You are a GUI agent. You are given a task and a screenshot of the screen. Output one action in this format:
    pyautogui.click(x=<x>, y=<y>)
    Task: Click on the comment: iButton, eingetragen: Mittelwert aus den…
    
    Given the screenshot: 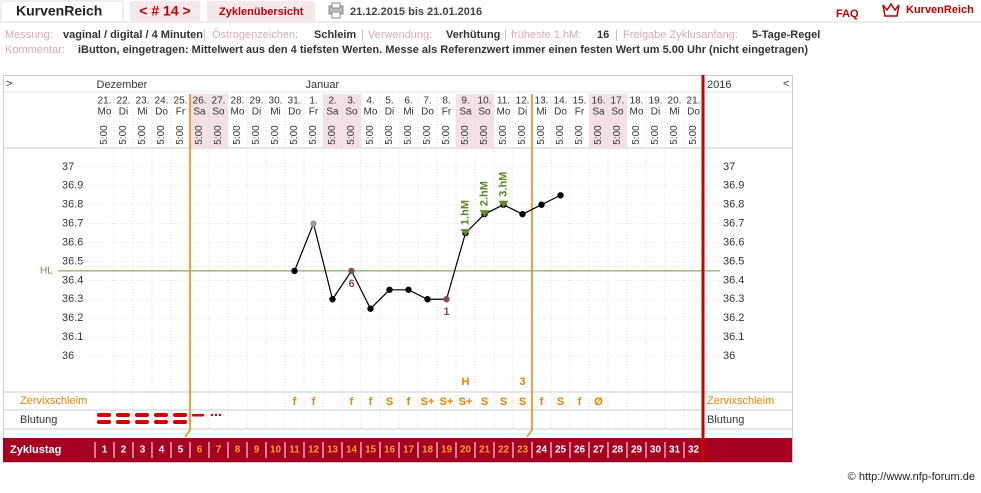 What is the action you would take?
    pyautogui.click(x=443, y=50)
    